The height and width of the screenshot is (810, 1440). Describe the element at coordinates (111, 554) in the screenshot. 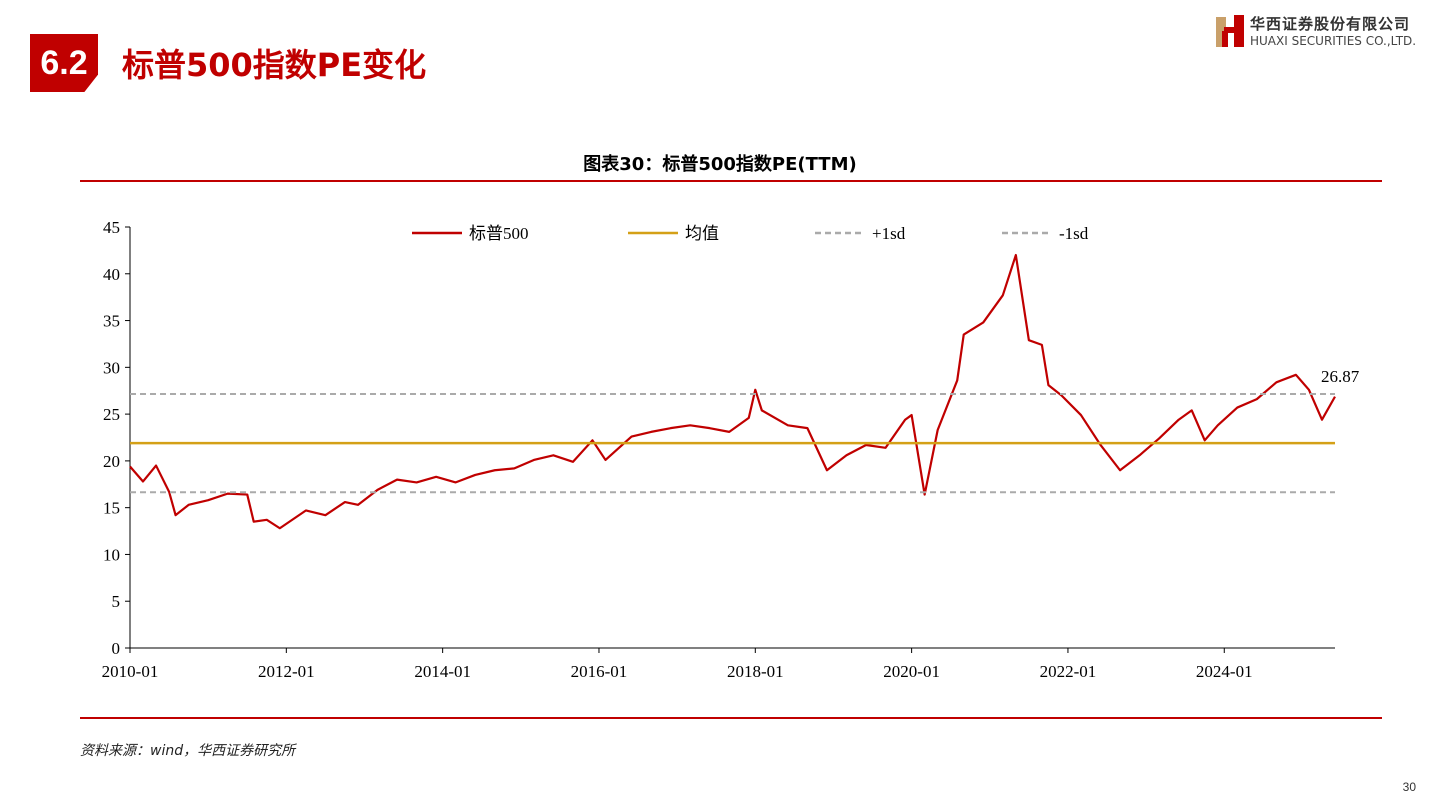

I see `y-tick-label: 10` at that location.